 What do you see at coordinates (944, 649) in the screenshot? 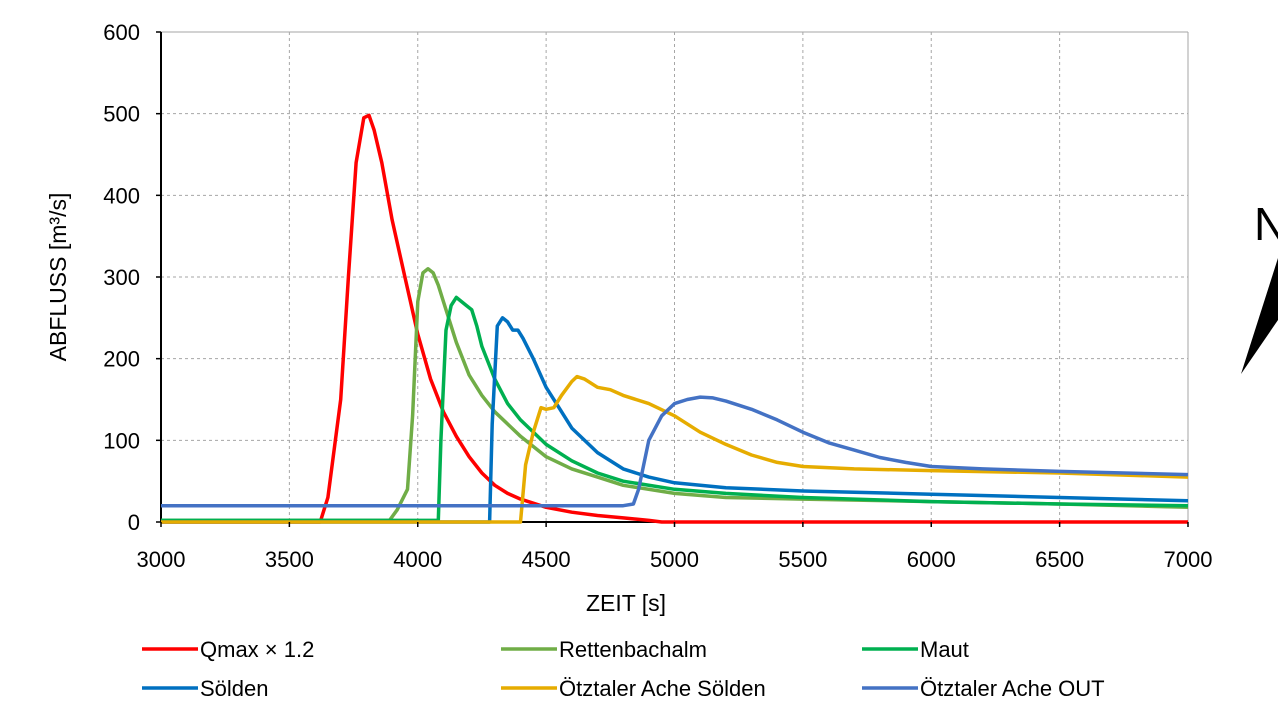
I see `legend-label: Maut` at bounding box center [944, 649].